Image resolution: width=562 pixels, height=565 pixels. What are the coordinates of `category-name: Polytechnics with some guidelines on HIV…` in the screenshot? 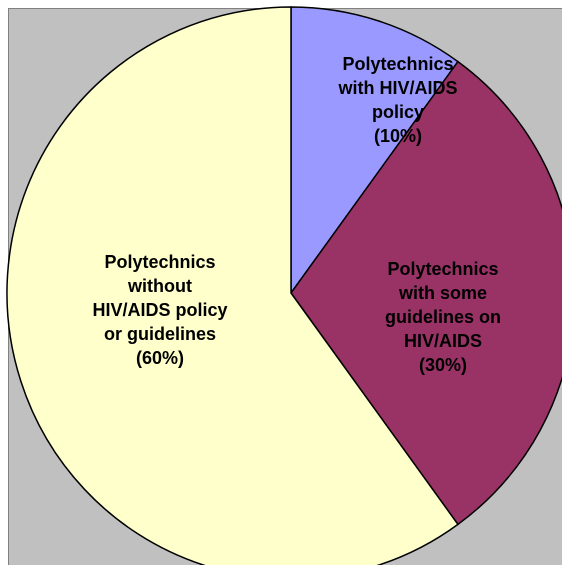 It's located at (442, 305).